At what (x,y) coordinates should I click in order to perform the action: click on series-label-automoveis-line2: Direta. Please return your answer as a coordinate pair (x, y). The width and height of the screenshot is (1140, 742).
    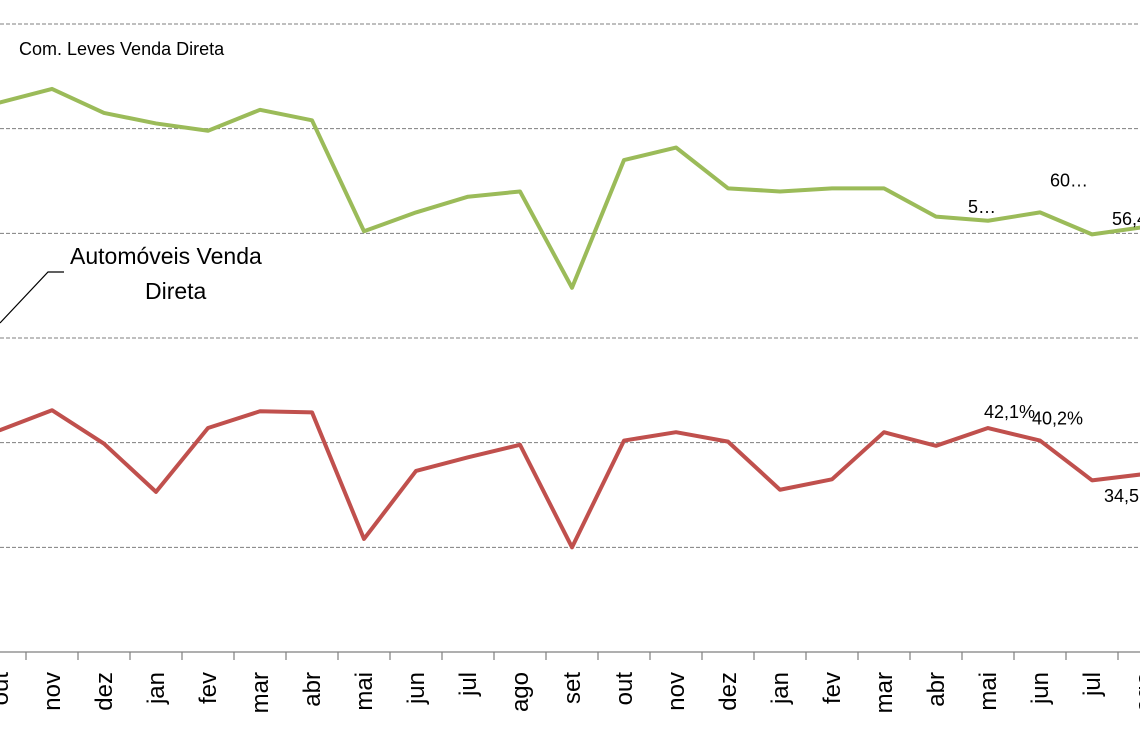
    Looking at the image, I should click on (176, 291).